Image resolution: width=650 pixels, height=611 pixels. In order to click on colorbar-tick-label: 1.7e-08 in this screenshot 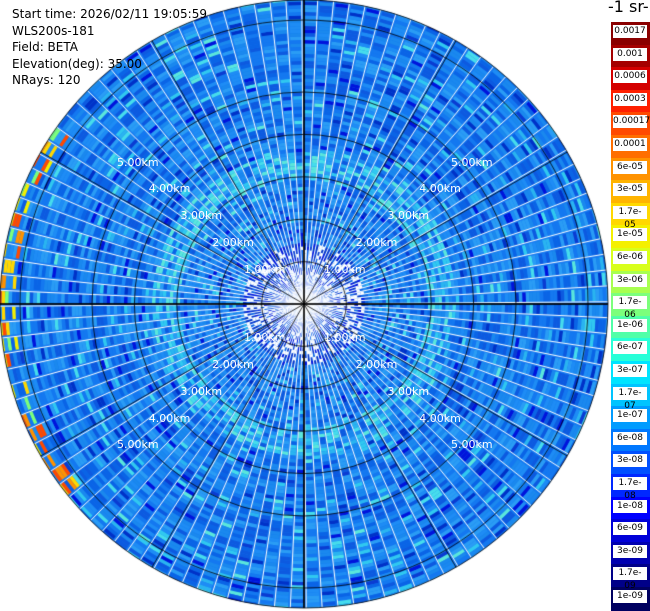, I will do `click(630, 489)`.